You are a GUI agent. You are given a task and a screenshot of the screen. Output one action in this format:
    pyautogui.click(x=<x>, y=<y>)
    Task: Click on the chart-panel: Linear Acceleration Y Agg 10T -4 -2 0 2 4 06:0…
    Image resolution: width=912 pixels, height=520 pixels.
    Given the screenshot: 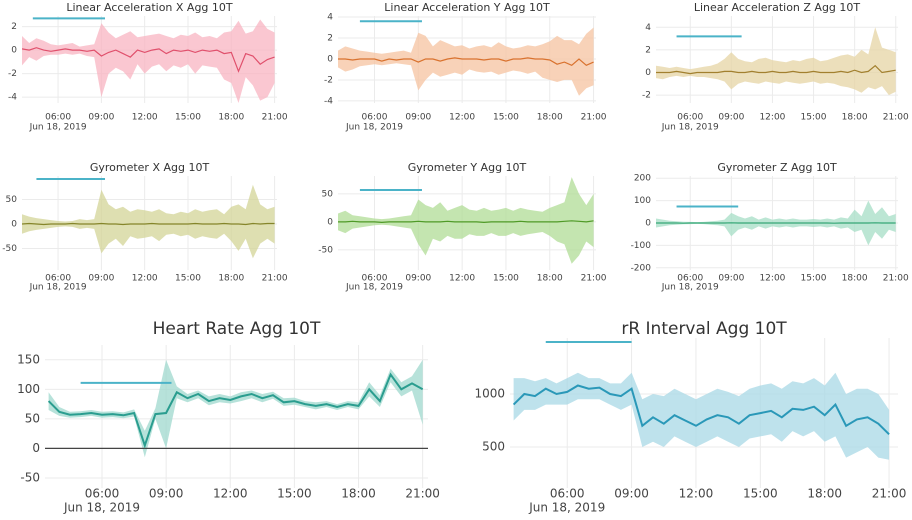 What is the action you would take?
    pyautogui.click(x=465, y=67)
    